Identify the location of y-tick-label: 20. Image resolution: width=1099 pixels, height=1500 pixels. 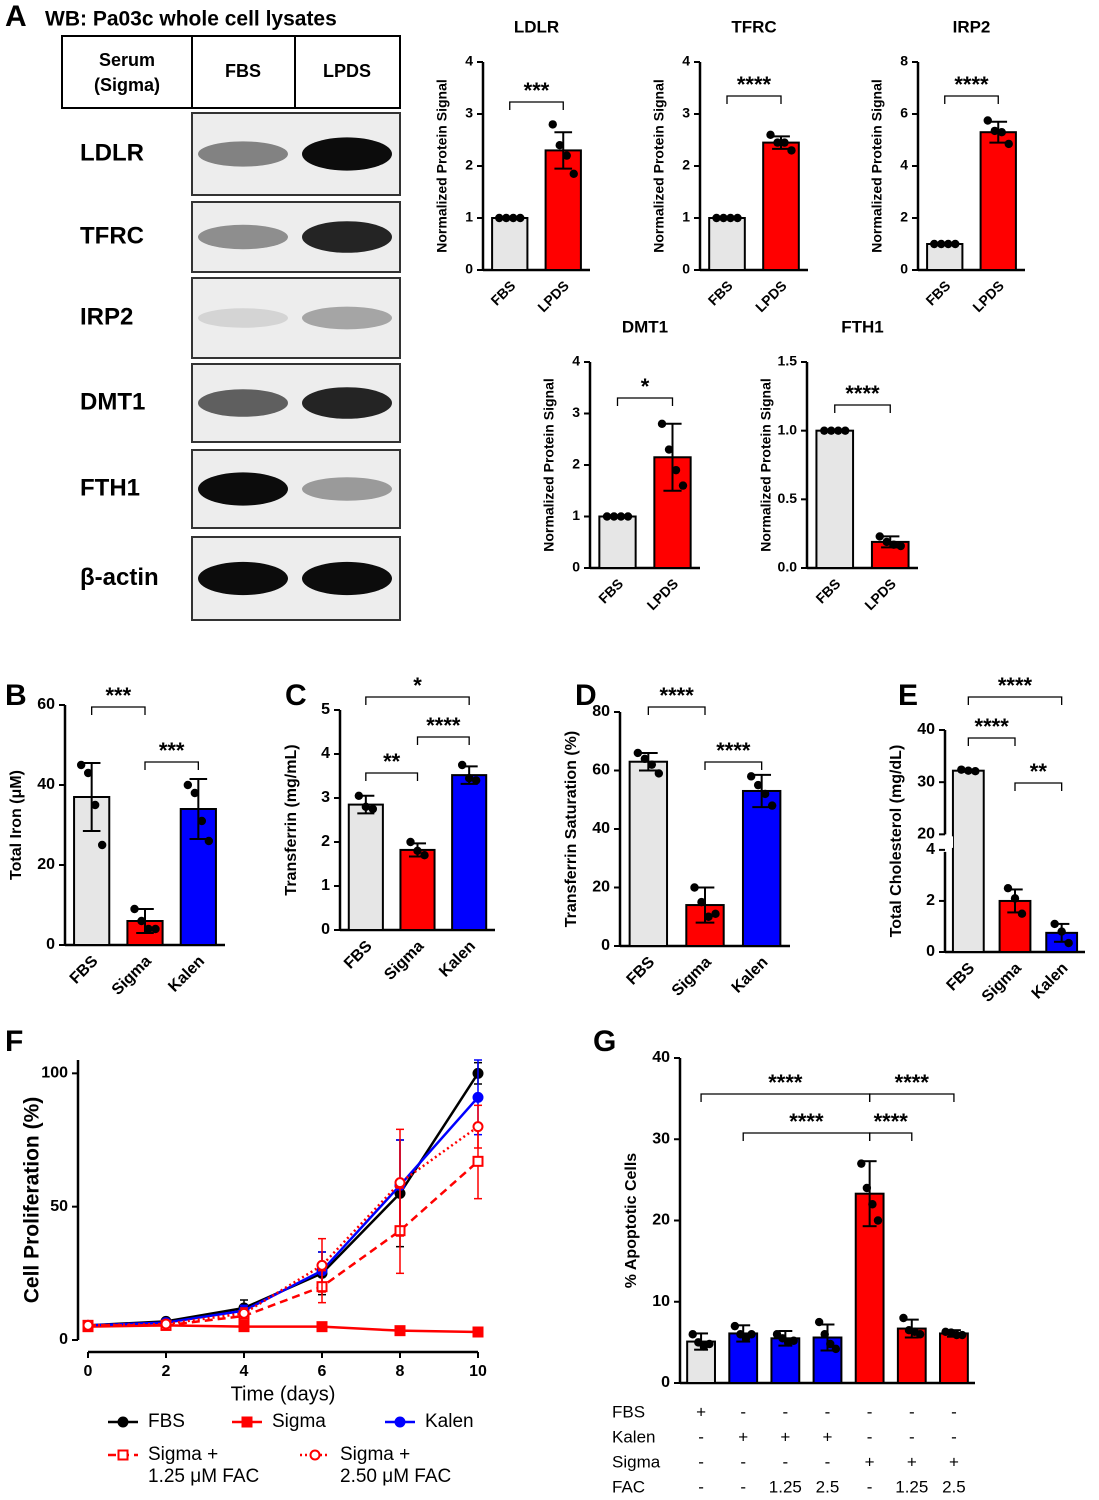
(601, 887).